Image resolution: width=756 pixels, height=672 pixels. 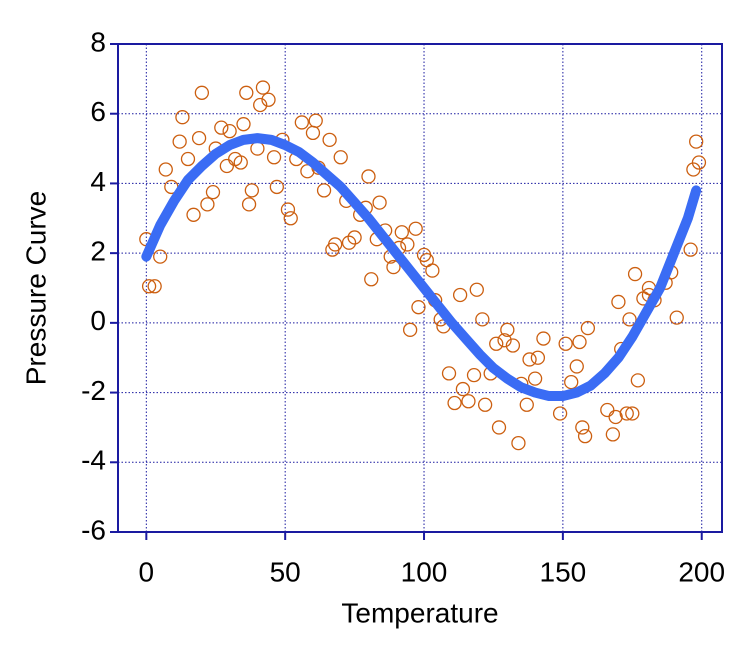 I want to click on y-tick-label: 0, so click(x=98, y=320).